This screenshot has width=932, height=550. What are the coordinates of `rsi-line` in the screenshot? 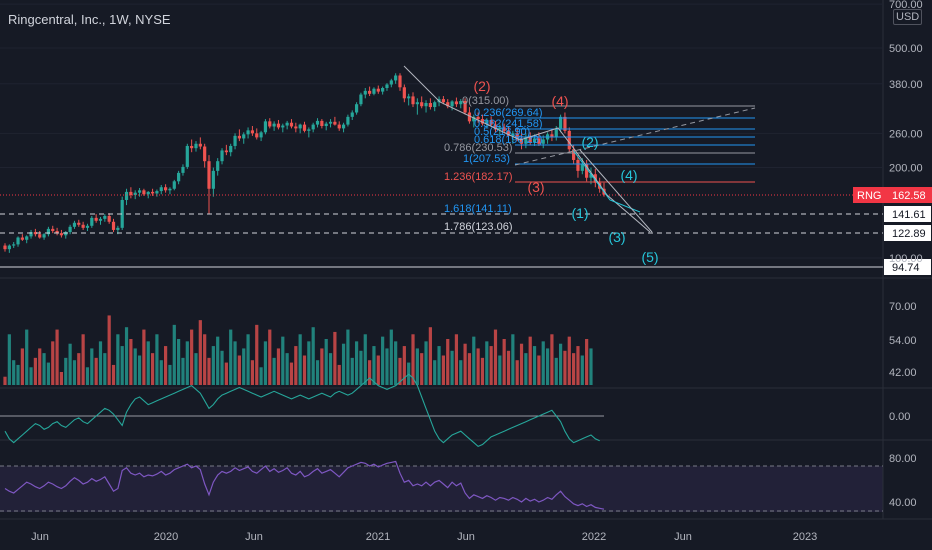 It's located at (304, 485).